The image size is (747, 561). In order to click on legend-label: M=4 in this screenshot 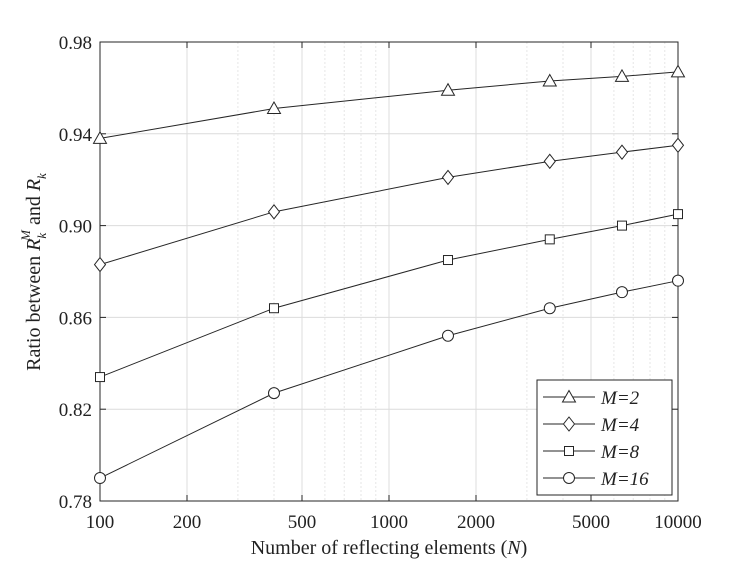, I will do `click(620, 425)`.